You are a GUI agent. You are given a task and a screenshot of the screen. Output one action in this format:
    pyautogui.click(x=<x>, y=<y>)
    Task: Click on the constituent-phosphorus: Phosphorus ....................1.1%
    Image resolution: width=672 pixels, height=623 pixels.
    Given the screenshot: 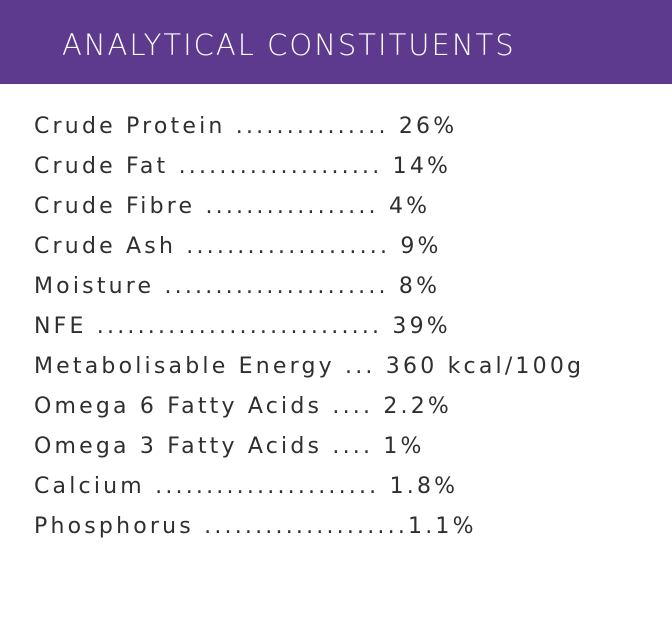 What is the action you would take?
    pyautogui.click(x=255, y=526)
    